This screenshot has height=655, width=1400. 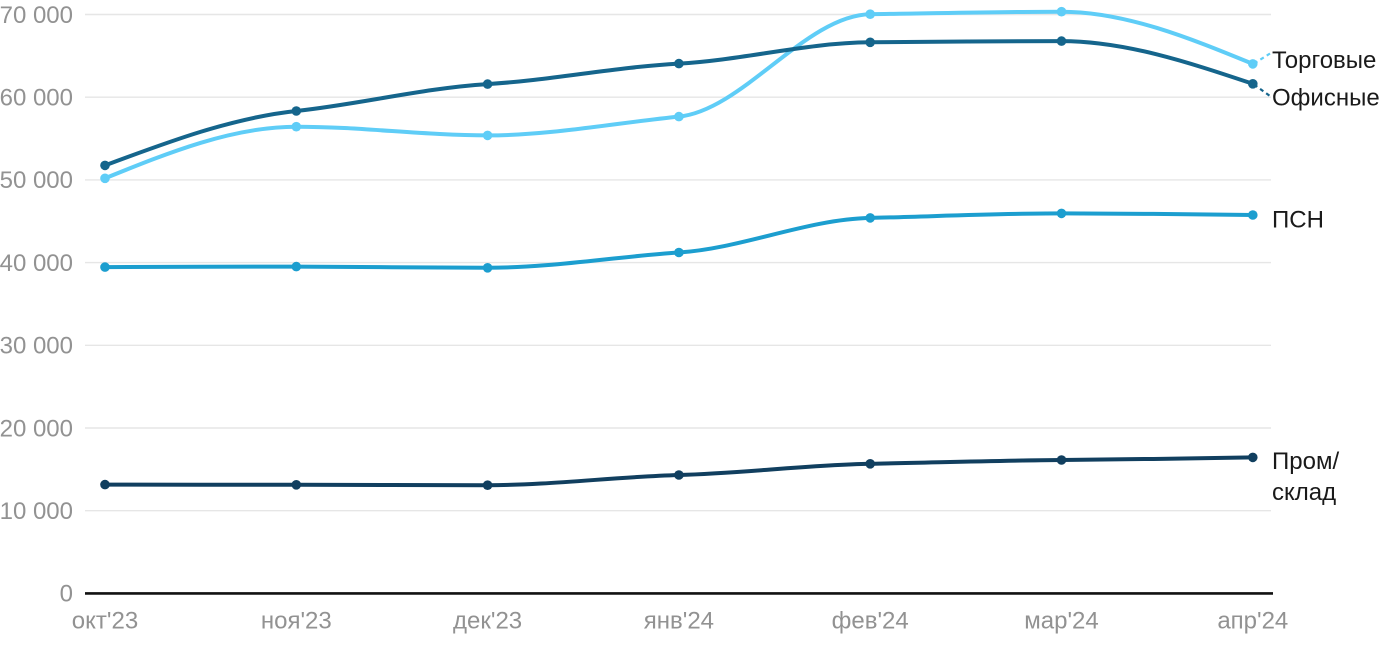 What do you see at coordinates (36, 180) in the screenshot?
I see `svg-text: 50 000` at bounding box center [36, 180].